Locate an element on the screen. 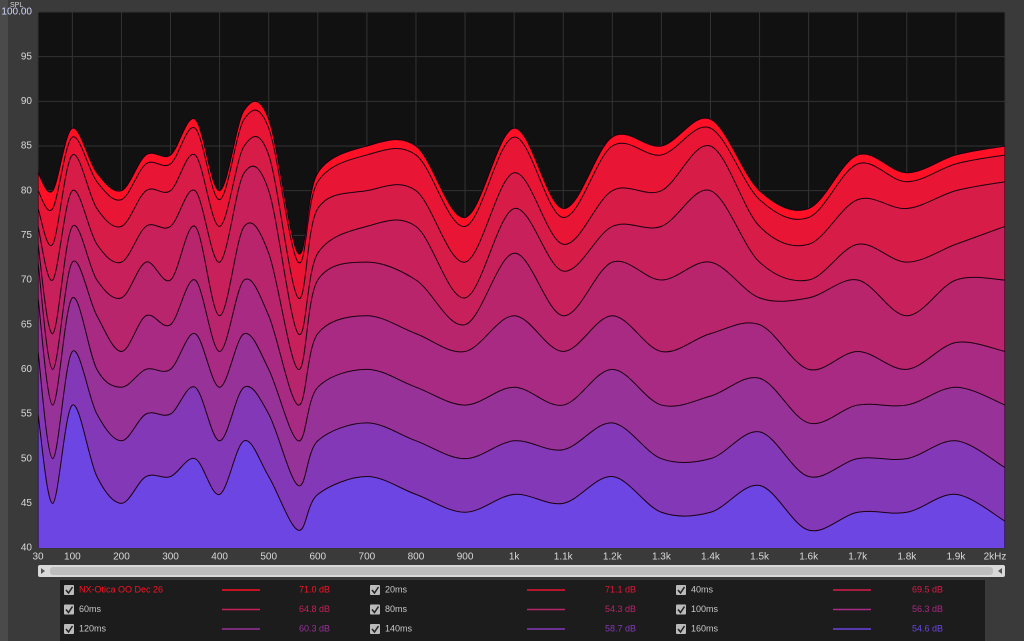 The width and height of the screenshot is (1024, 641). legend-label: 120ms is located at coordinates (93, 628).